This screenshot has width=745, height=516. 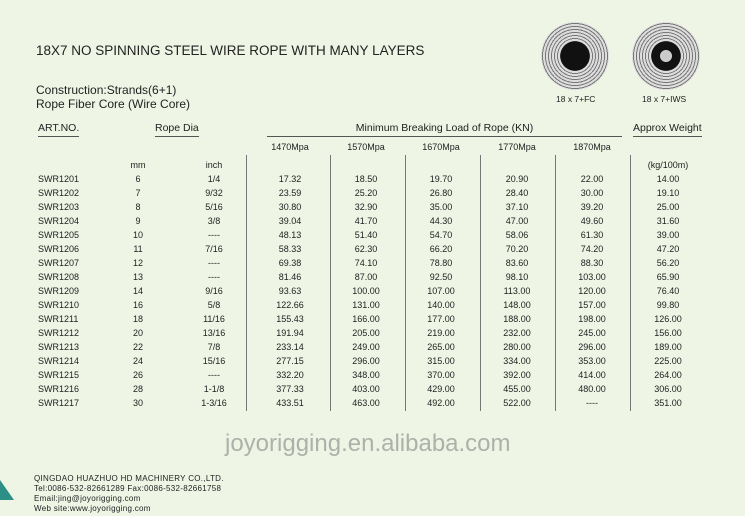 I want to click on table-cell: 39.04, so click(x=290, y=221).